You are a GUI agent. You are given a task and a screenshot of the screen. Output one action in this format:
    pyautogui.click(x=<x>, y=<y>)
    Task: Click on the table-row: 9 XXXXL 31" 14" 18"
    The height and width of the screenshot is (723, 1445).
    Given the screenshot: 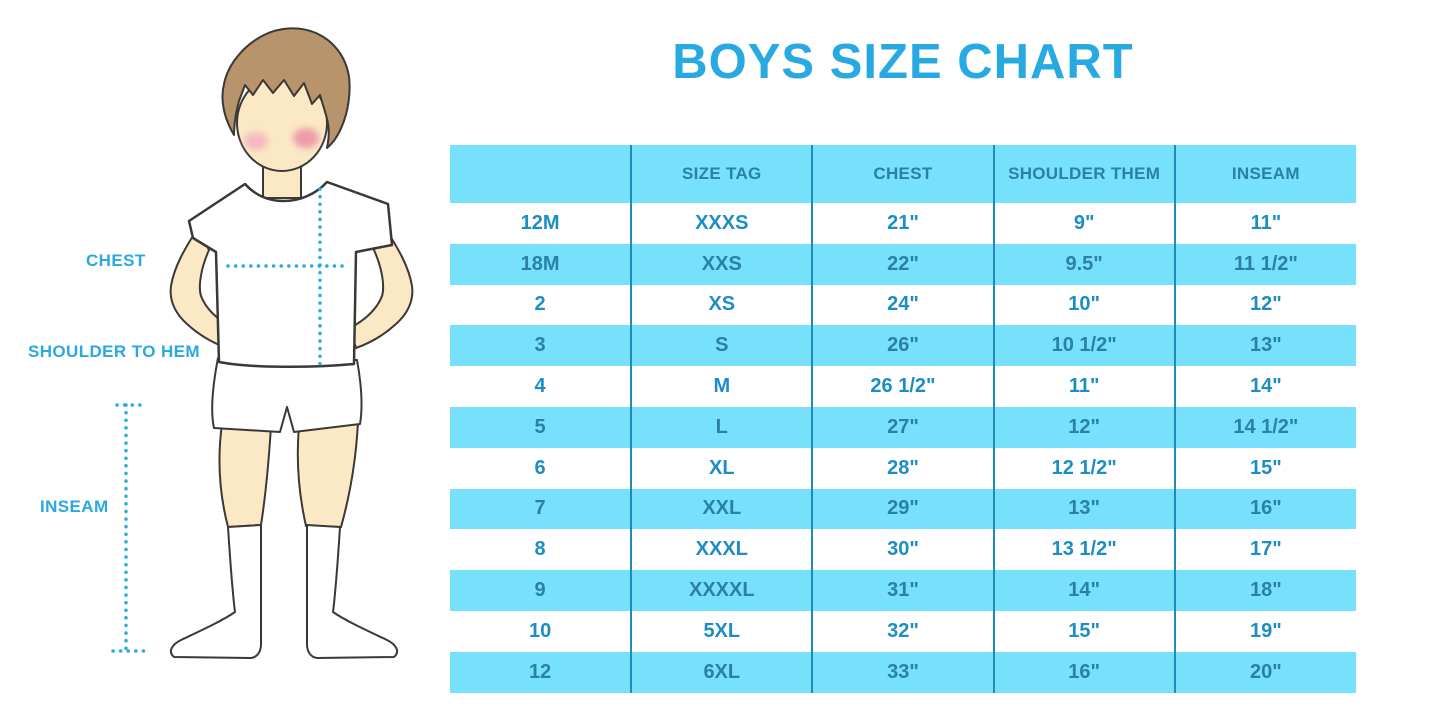 What is the action you would take?
    pyautogui.click(x=903, y=590)
    